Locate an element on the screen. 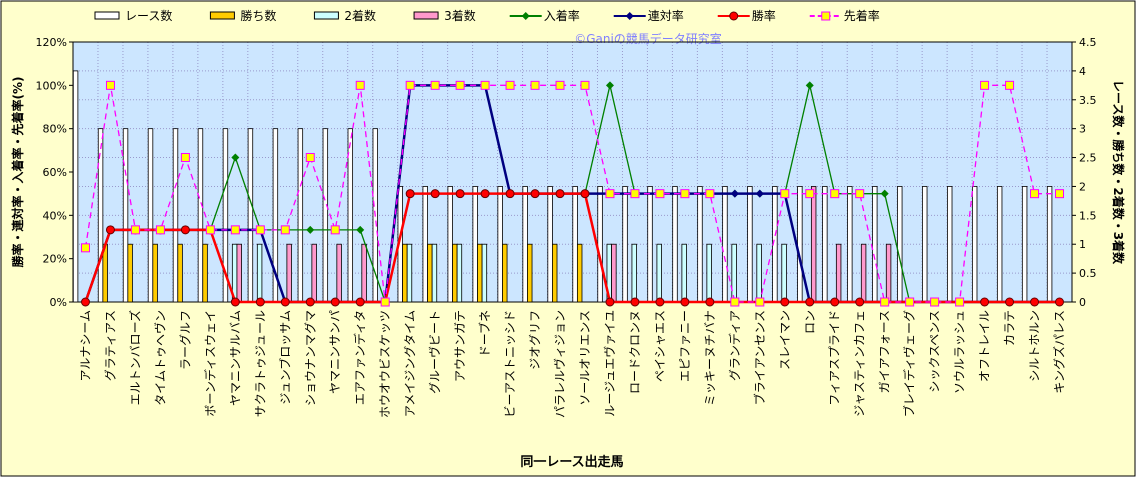 Image resolution: width=1136 pixels, height=481 pixels. x-tick-label: シックスペンス is located at coordinates (935, 351).